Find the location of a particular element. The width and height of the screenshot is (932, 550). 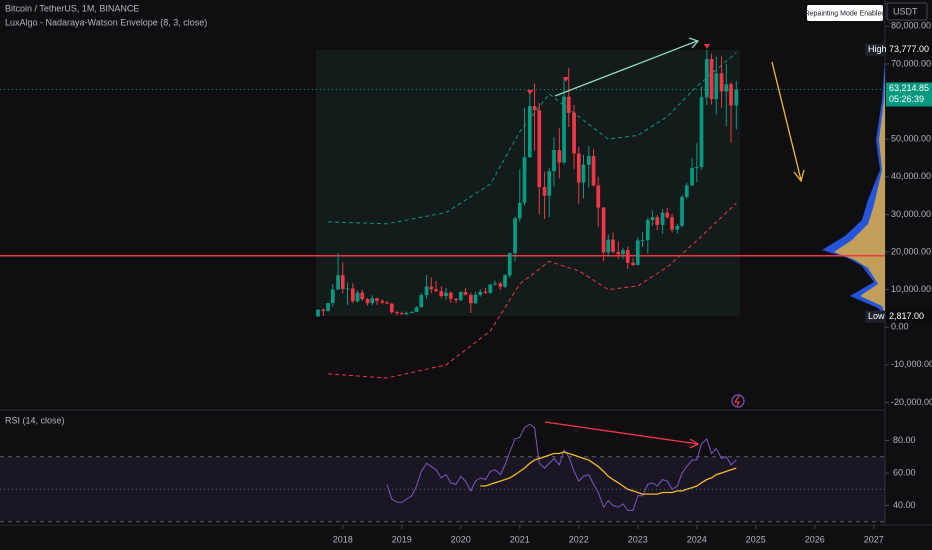

rsi-y-tick-label: 80.00 is located at coordinates (904, 440).